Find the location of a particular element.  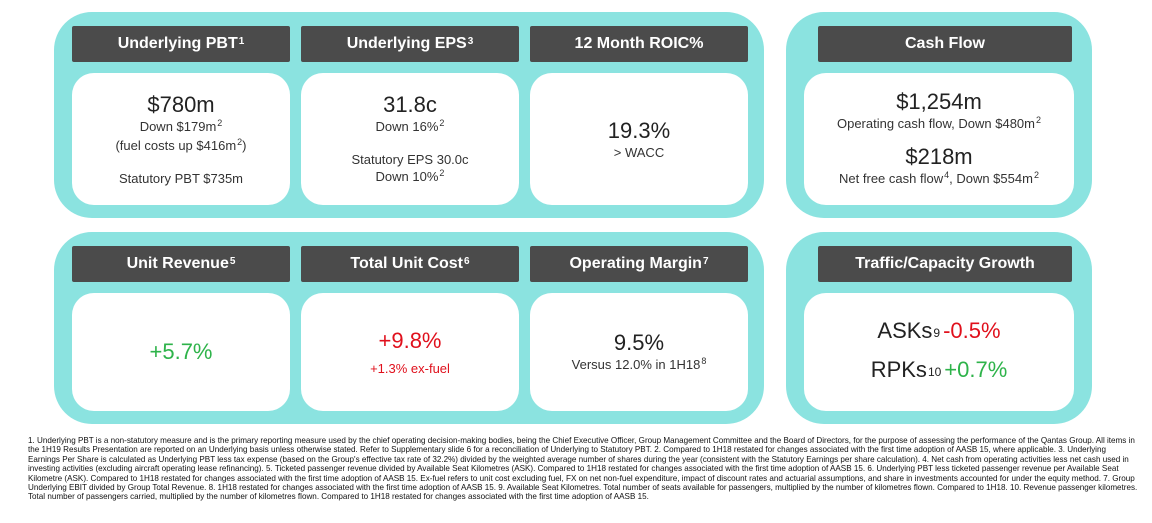

operating-margin-header: Operating Margin 7 is located at coordinates (639, 264).